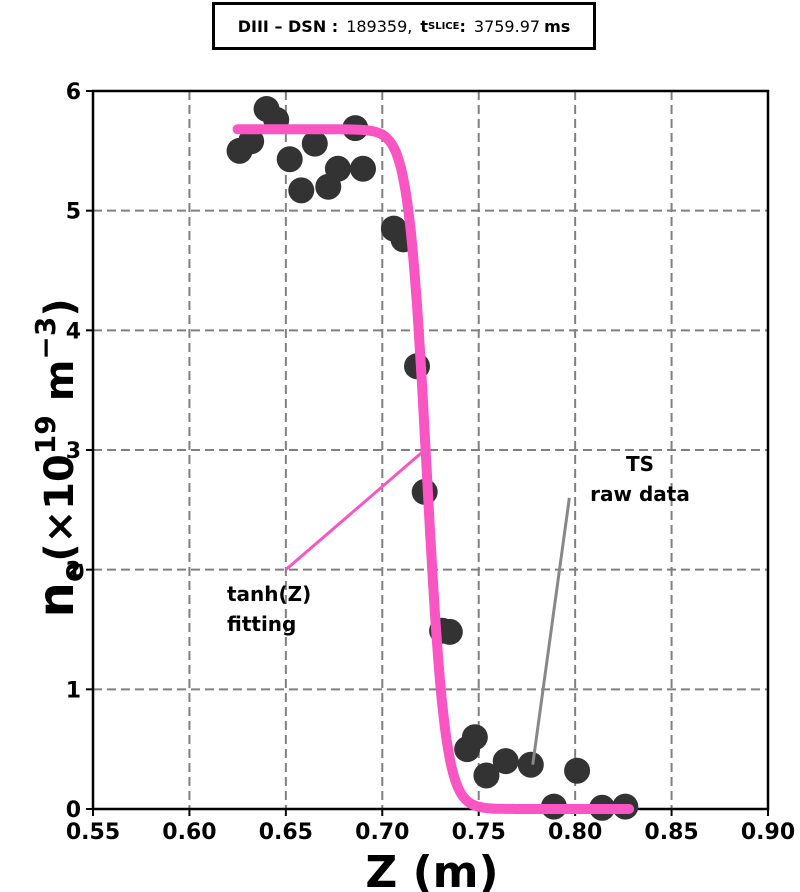 Image resolution: width=800 pixels, height=892 pixels. I want to click on y-label-scale: (×10, so click(60, 507).